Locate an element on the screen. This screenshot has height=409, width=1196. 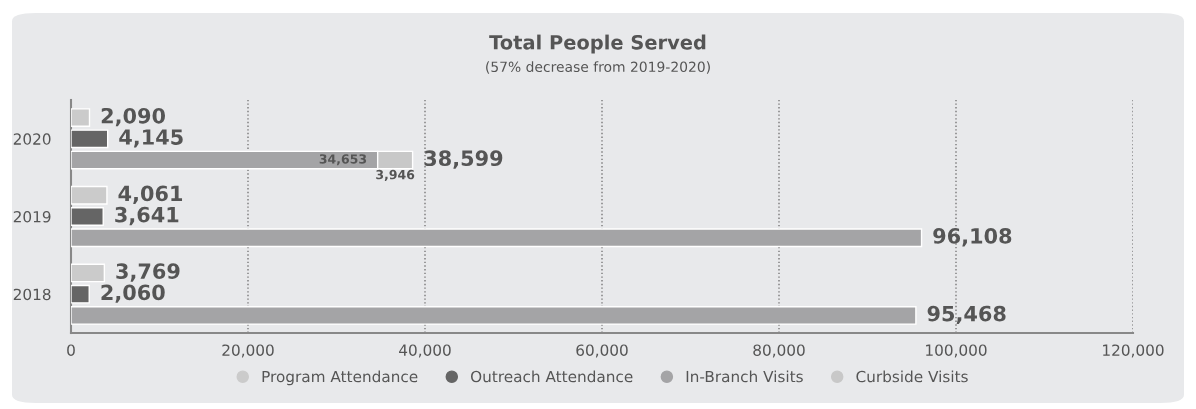
x-tick-label: 100,000 is located at coordinates (956, 351).